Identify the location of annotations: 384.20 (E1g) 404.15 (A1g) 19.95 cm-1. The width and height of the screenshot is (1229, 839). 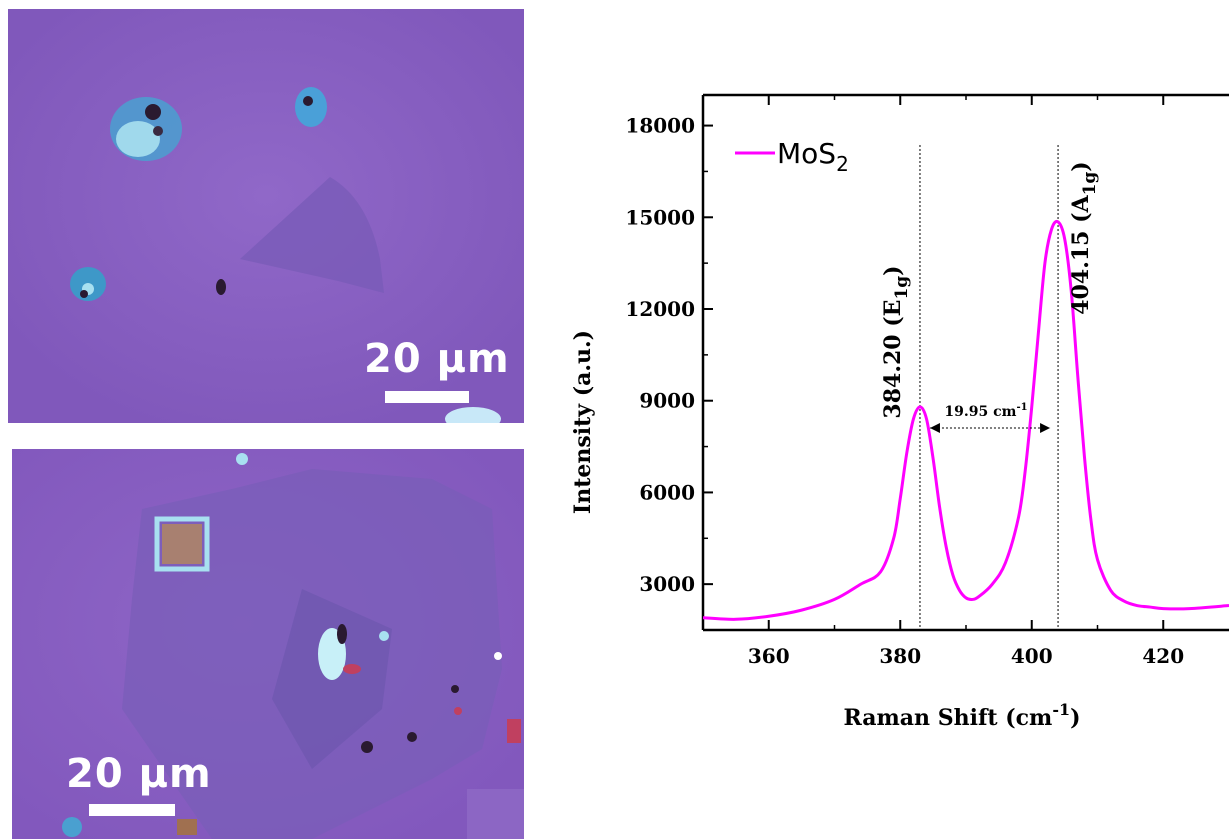
(990, 297).